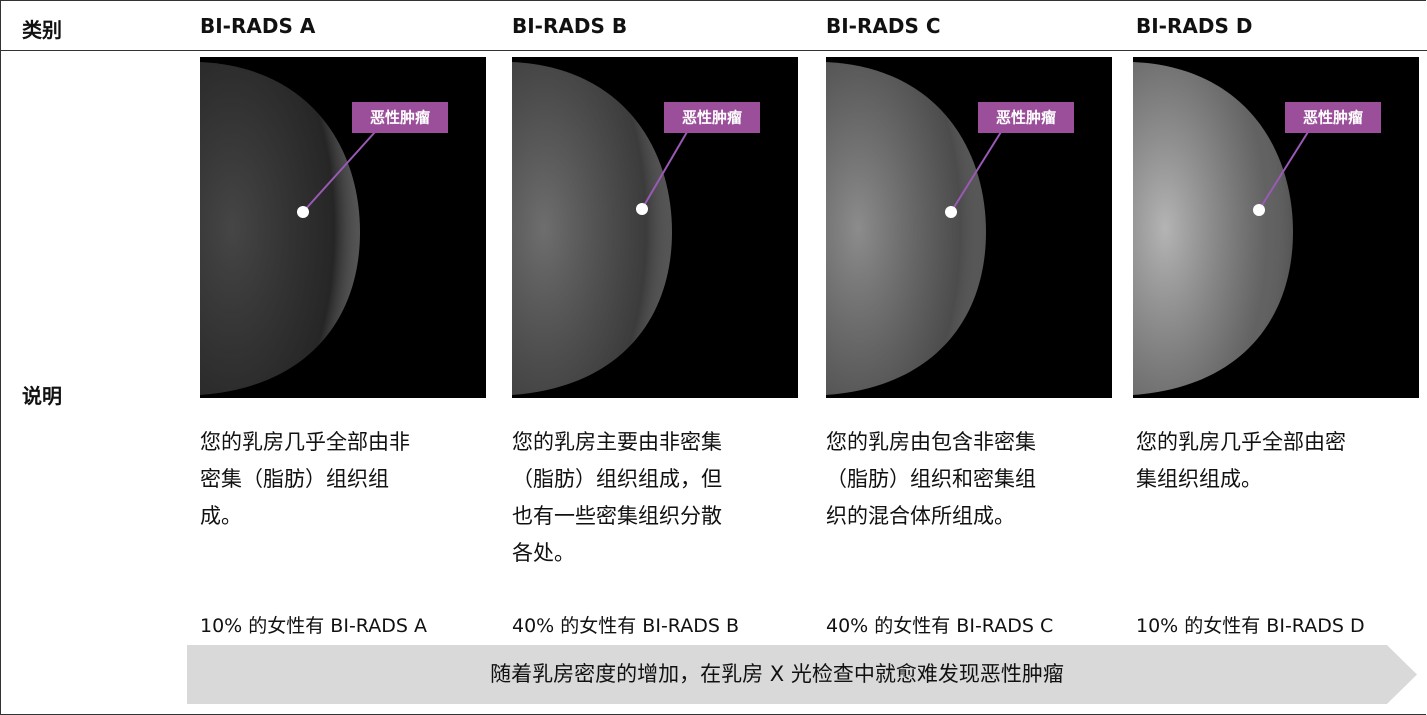  What do you see at coordinates (294, 479) in the screenshot?
I see `description-line: 密集（脂肪）组织组` at bounding box center [294, 479].